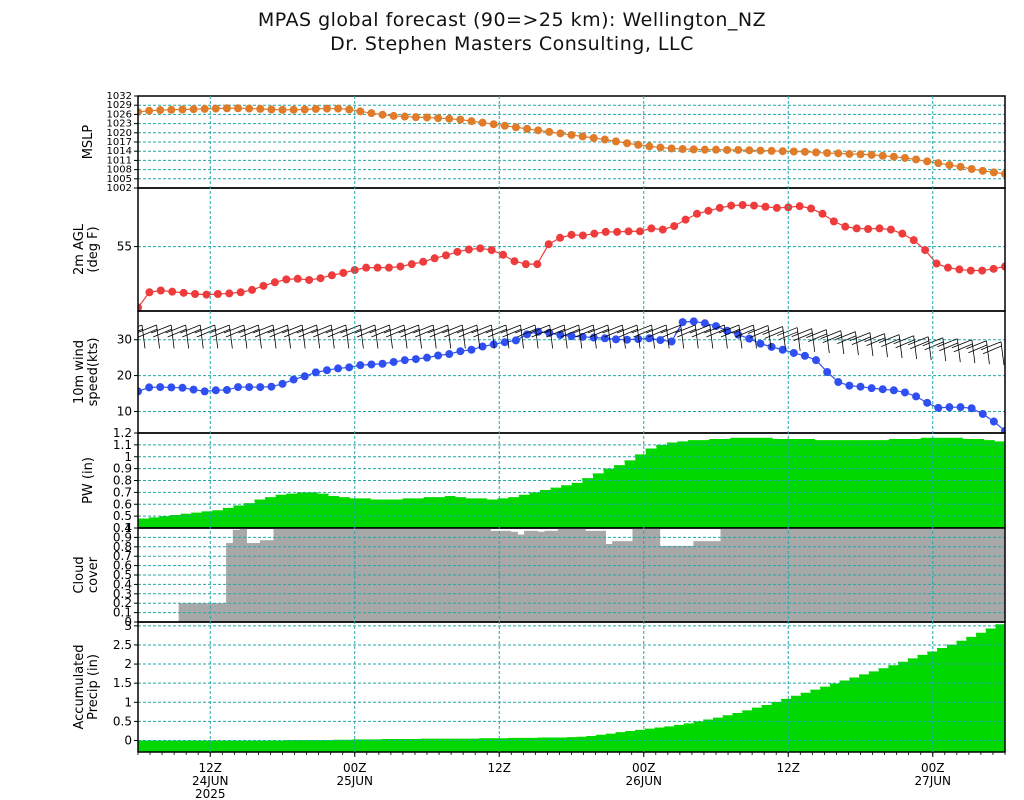  Describe the element at coordinates (571, 688) in the screenshot. I see `panel-content` at that location.